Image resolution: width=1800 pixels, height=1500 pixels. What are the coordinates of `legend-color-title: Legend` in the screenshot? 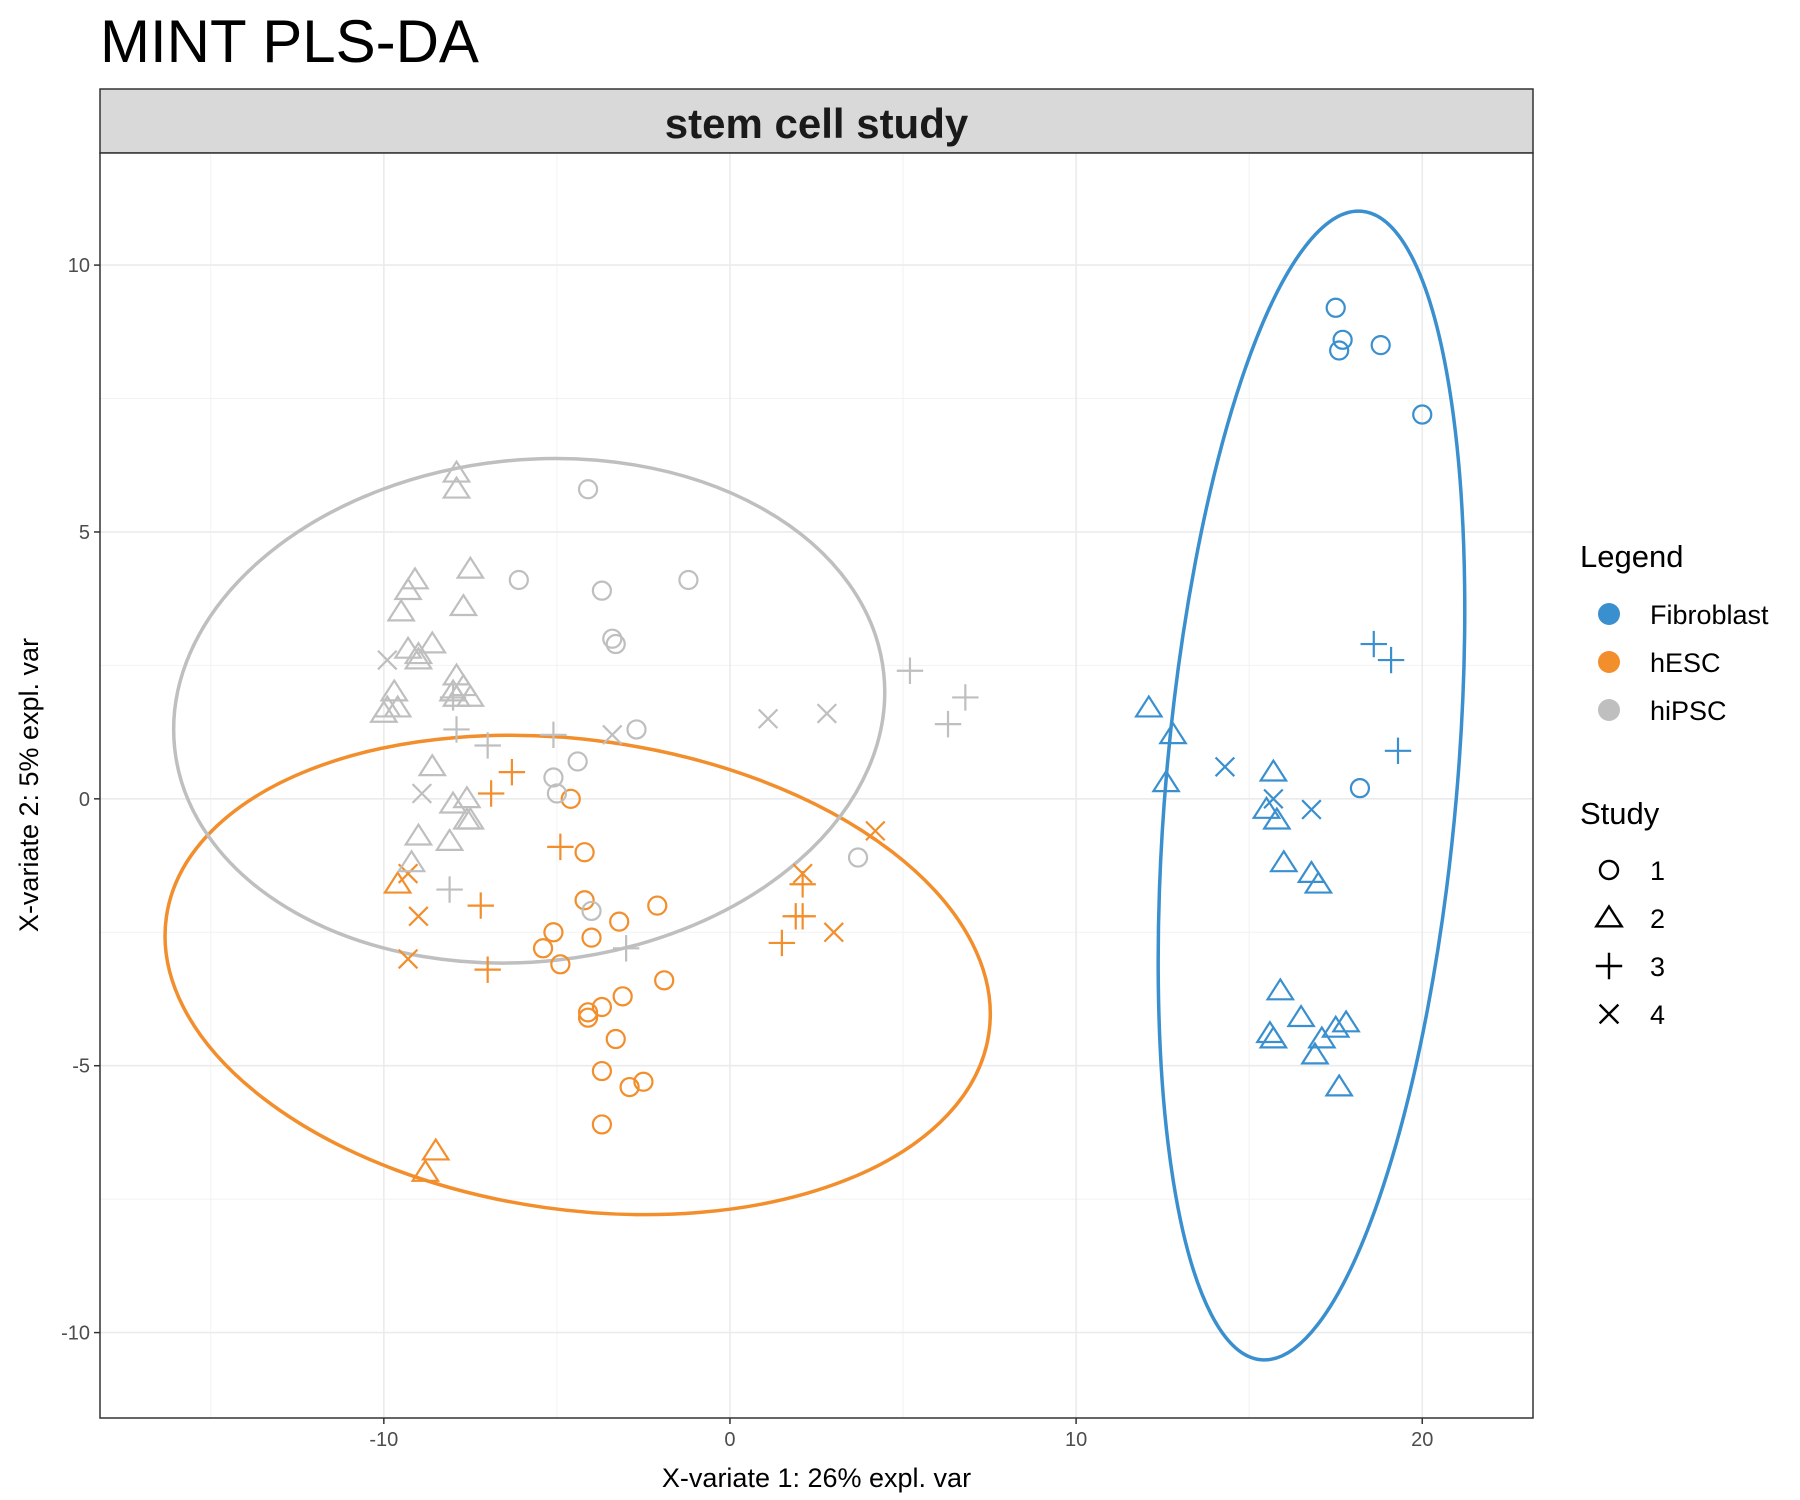 It's located at (1631, 556).